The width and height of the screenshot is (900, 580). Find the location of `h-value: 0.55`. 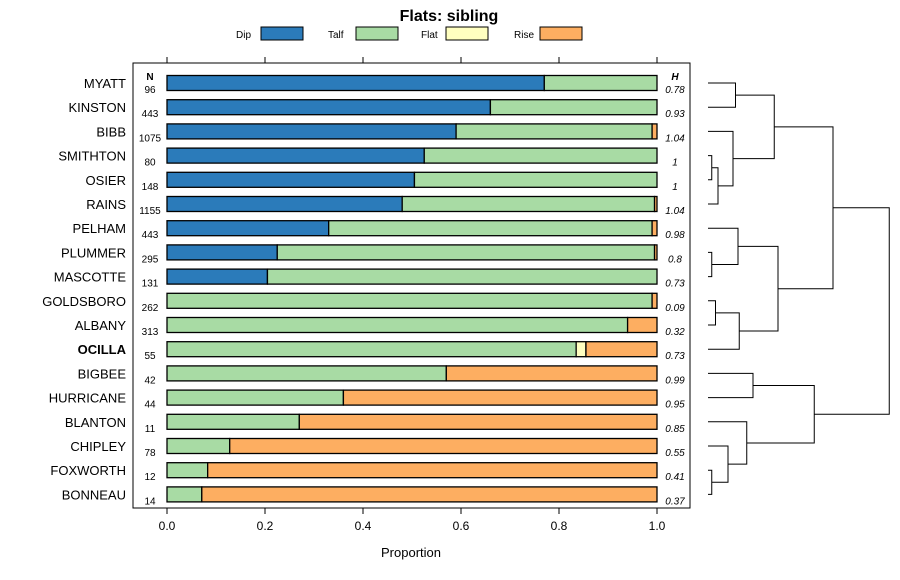

h-value: 0.55 is located at coordinates (675, 453).